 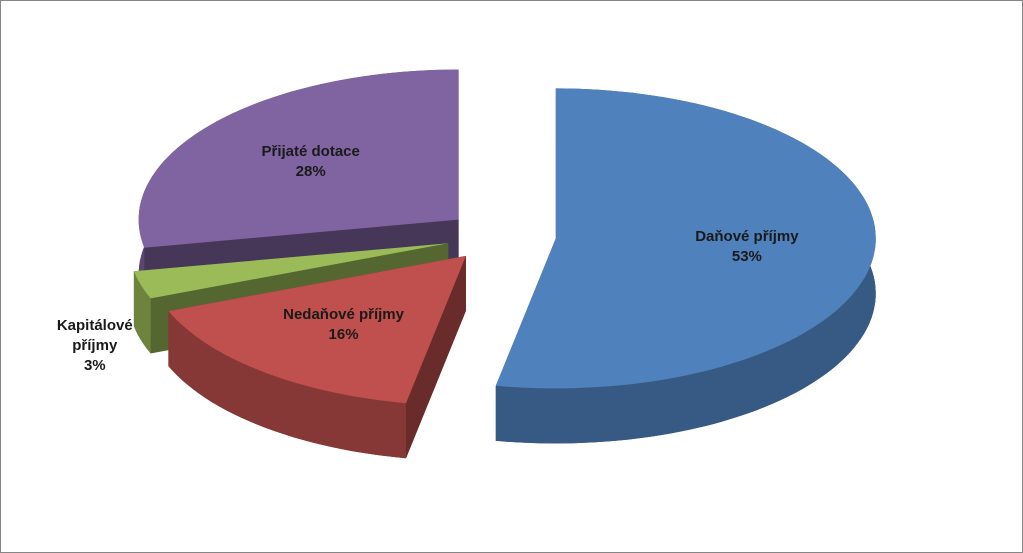 What do you see at coordinates (94, 366) in the screenshot?
I see `value-label: 3%` at bounding box center [94, 366].